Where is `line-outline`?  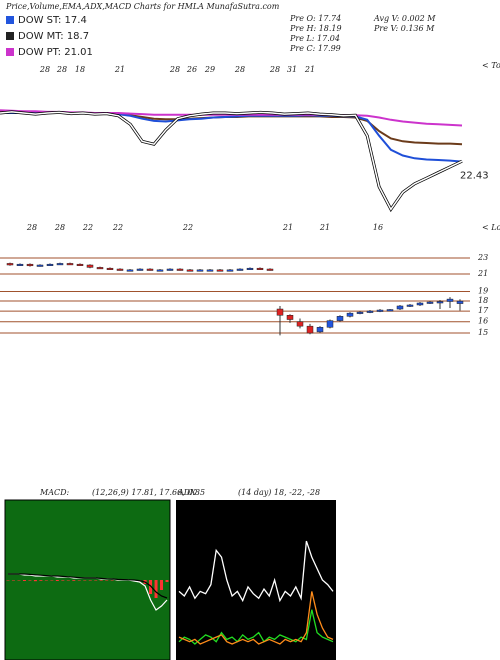
line-outline is located at coordinates (231, 161).